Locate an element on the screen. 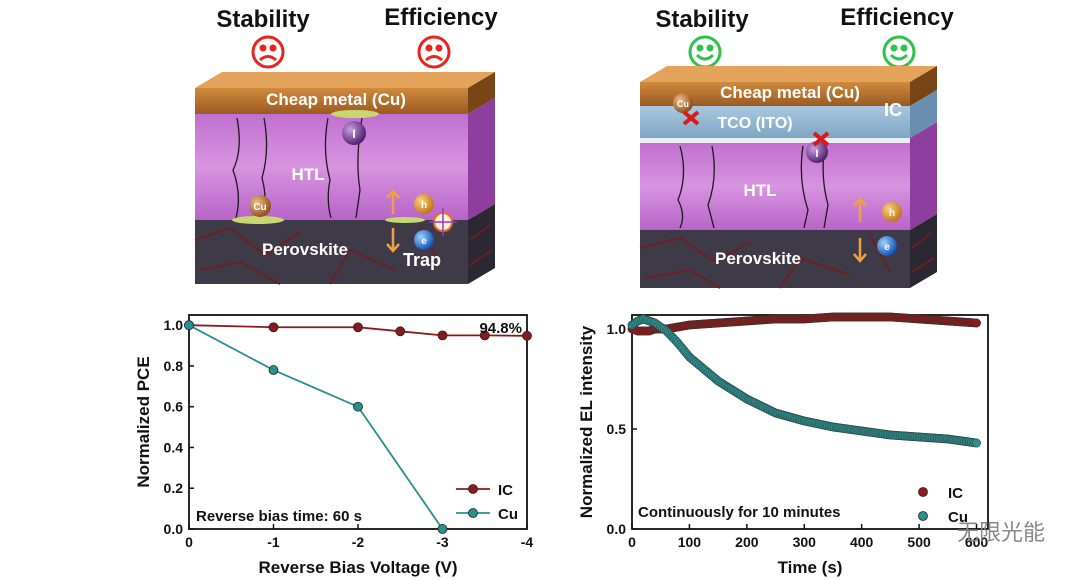  left-metal-layer is located at coordinates (331, 101).